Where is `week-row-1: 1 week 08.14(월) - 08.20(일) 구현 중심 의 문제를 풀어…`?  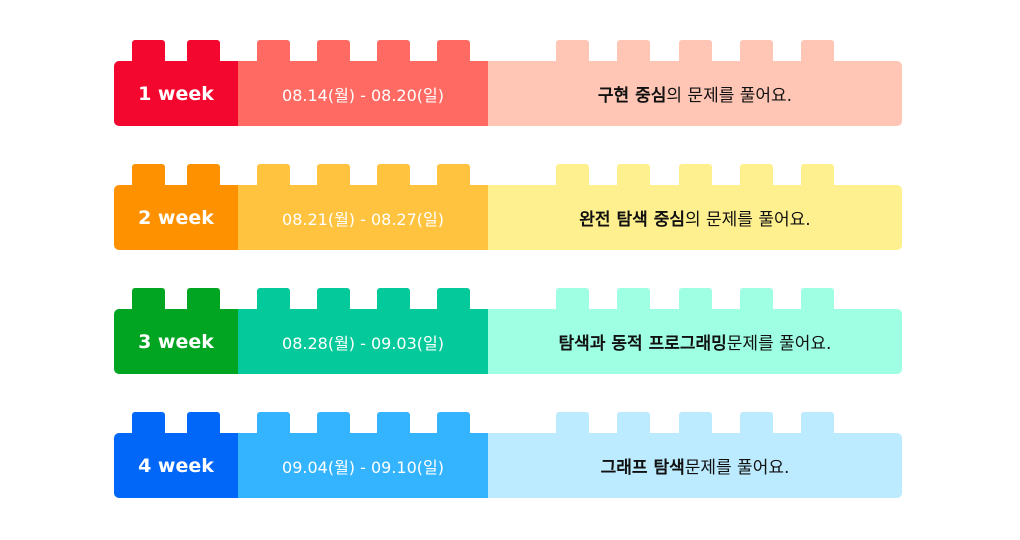 week-row-1: 1 week 08.14(월) - 08.20(일) 구현 중심 의 문제를 풀어… is located at coordinates (508, 83).